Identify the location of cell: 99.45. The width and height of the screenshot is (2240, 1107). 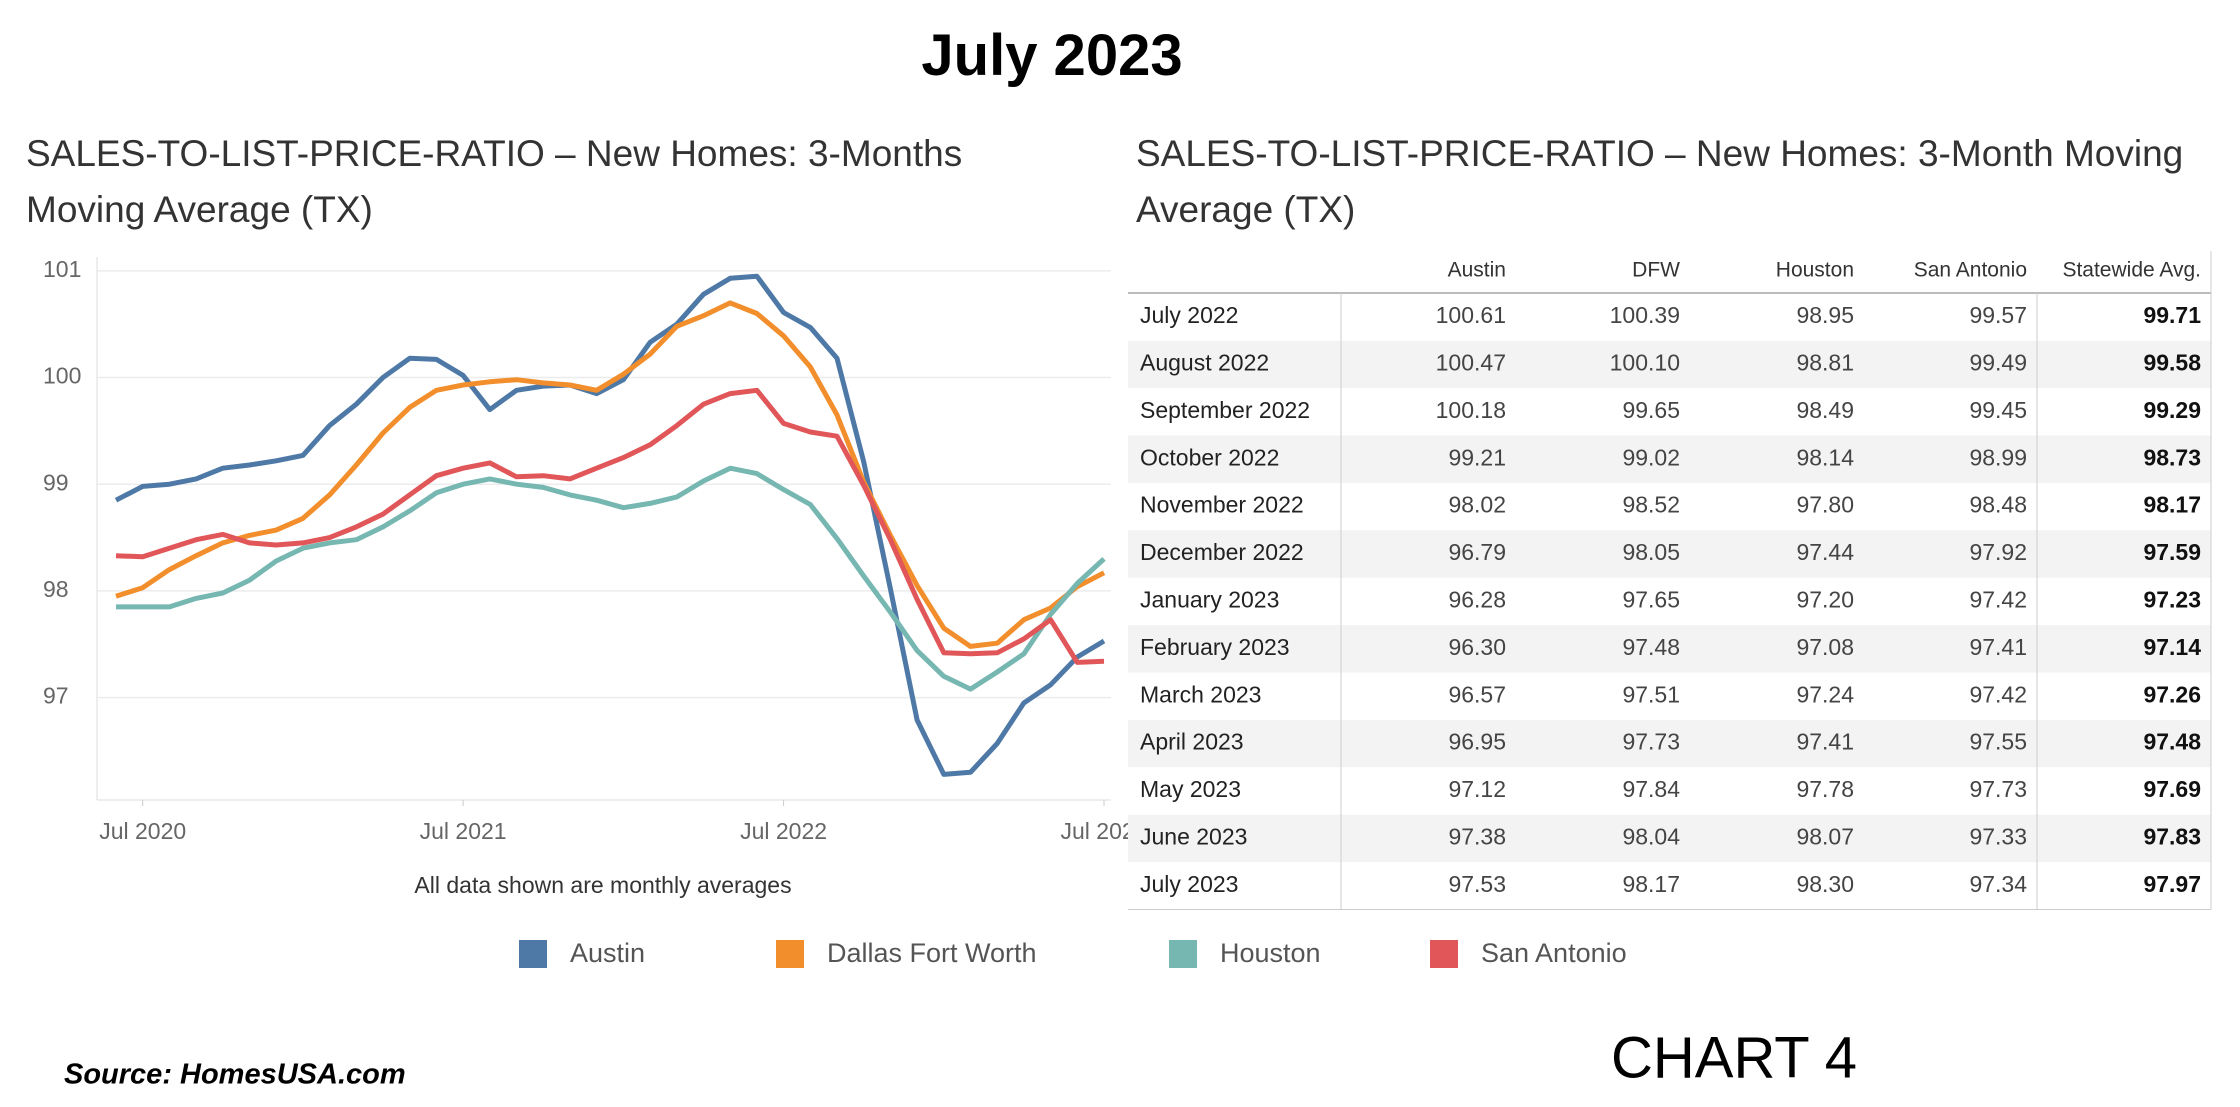
(1998, 410).